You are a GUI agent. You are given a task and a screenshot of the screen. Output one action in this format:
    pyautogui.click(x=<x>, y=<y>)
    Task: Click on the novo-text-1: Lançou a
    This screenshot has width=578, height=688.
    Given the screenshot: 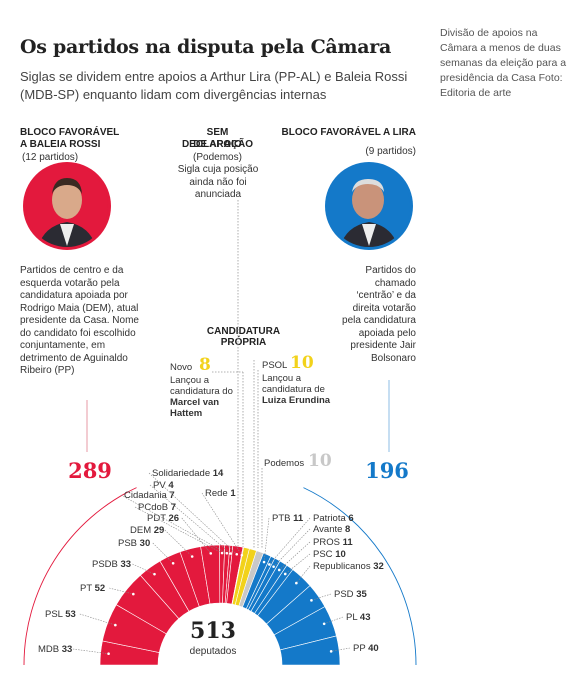 What is the action you would take?
    pyautogui.click(x=190, y=380)
    